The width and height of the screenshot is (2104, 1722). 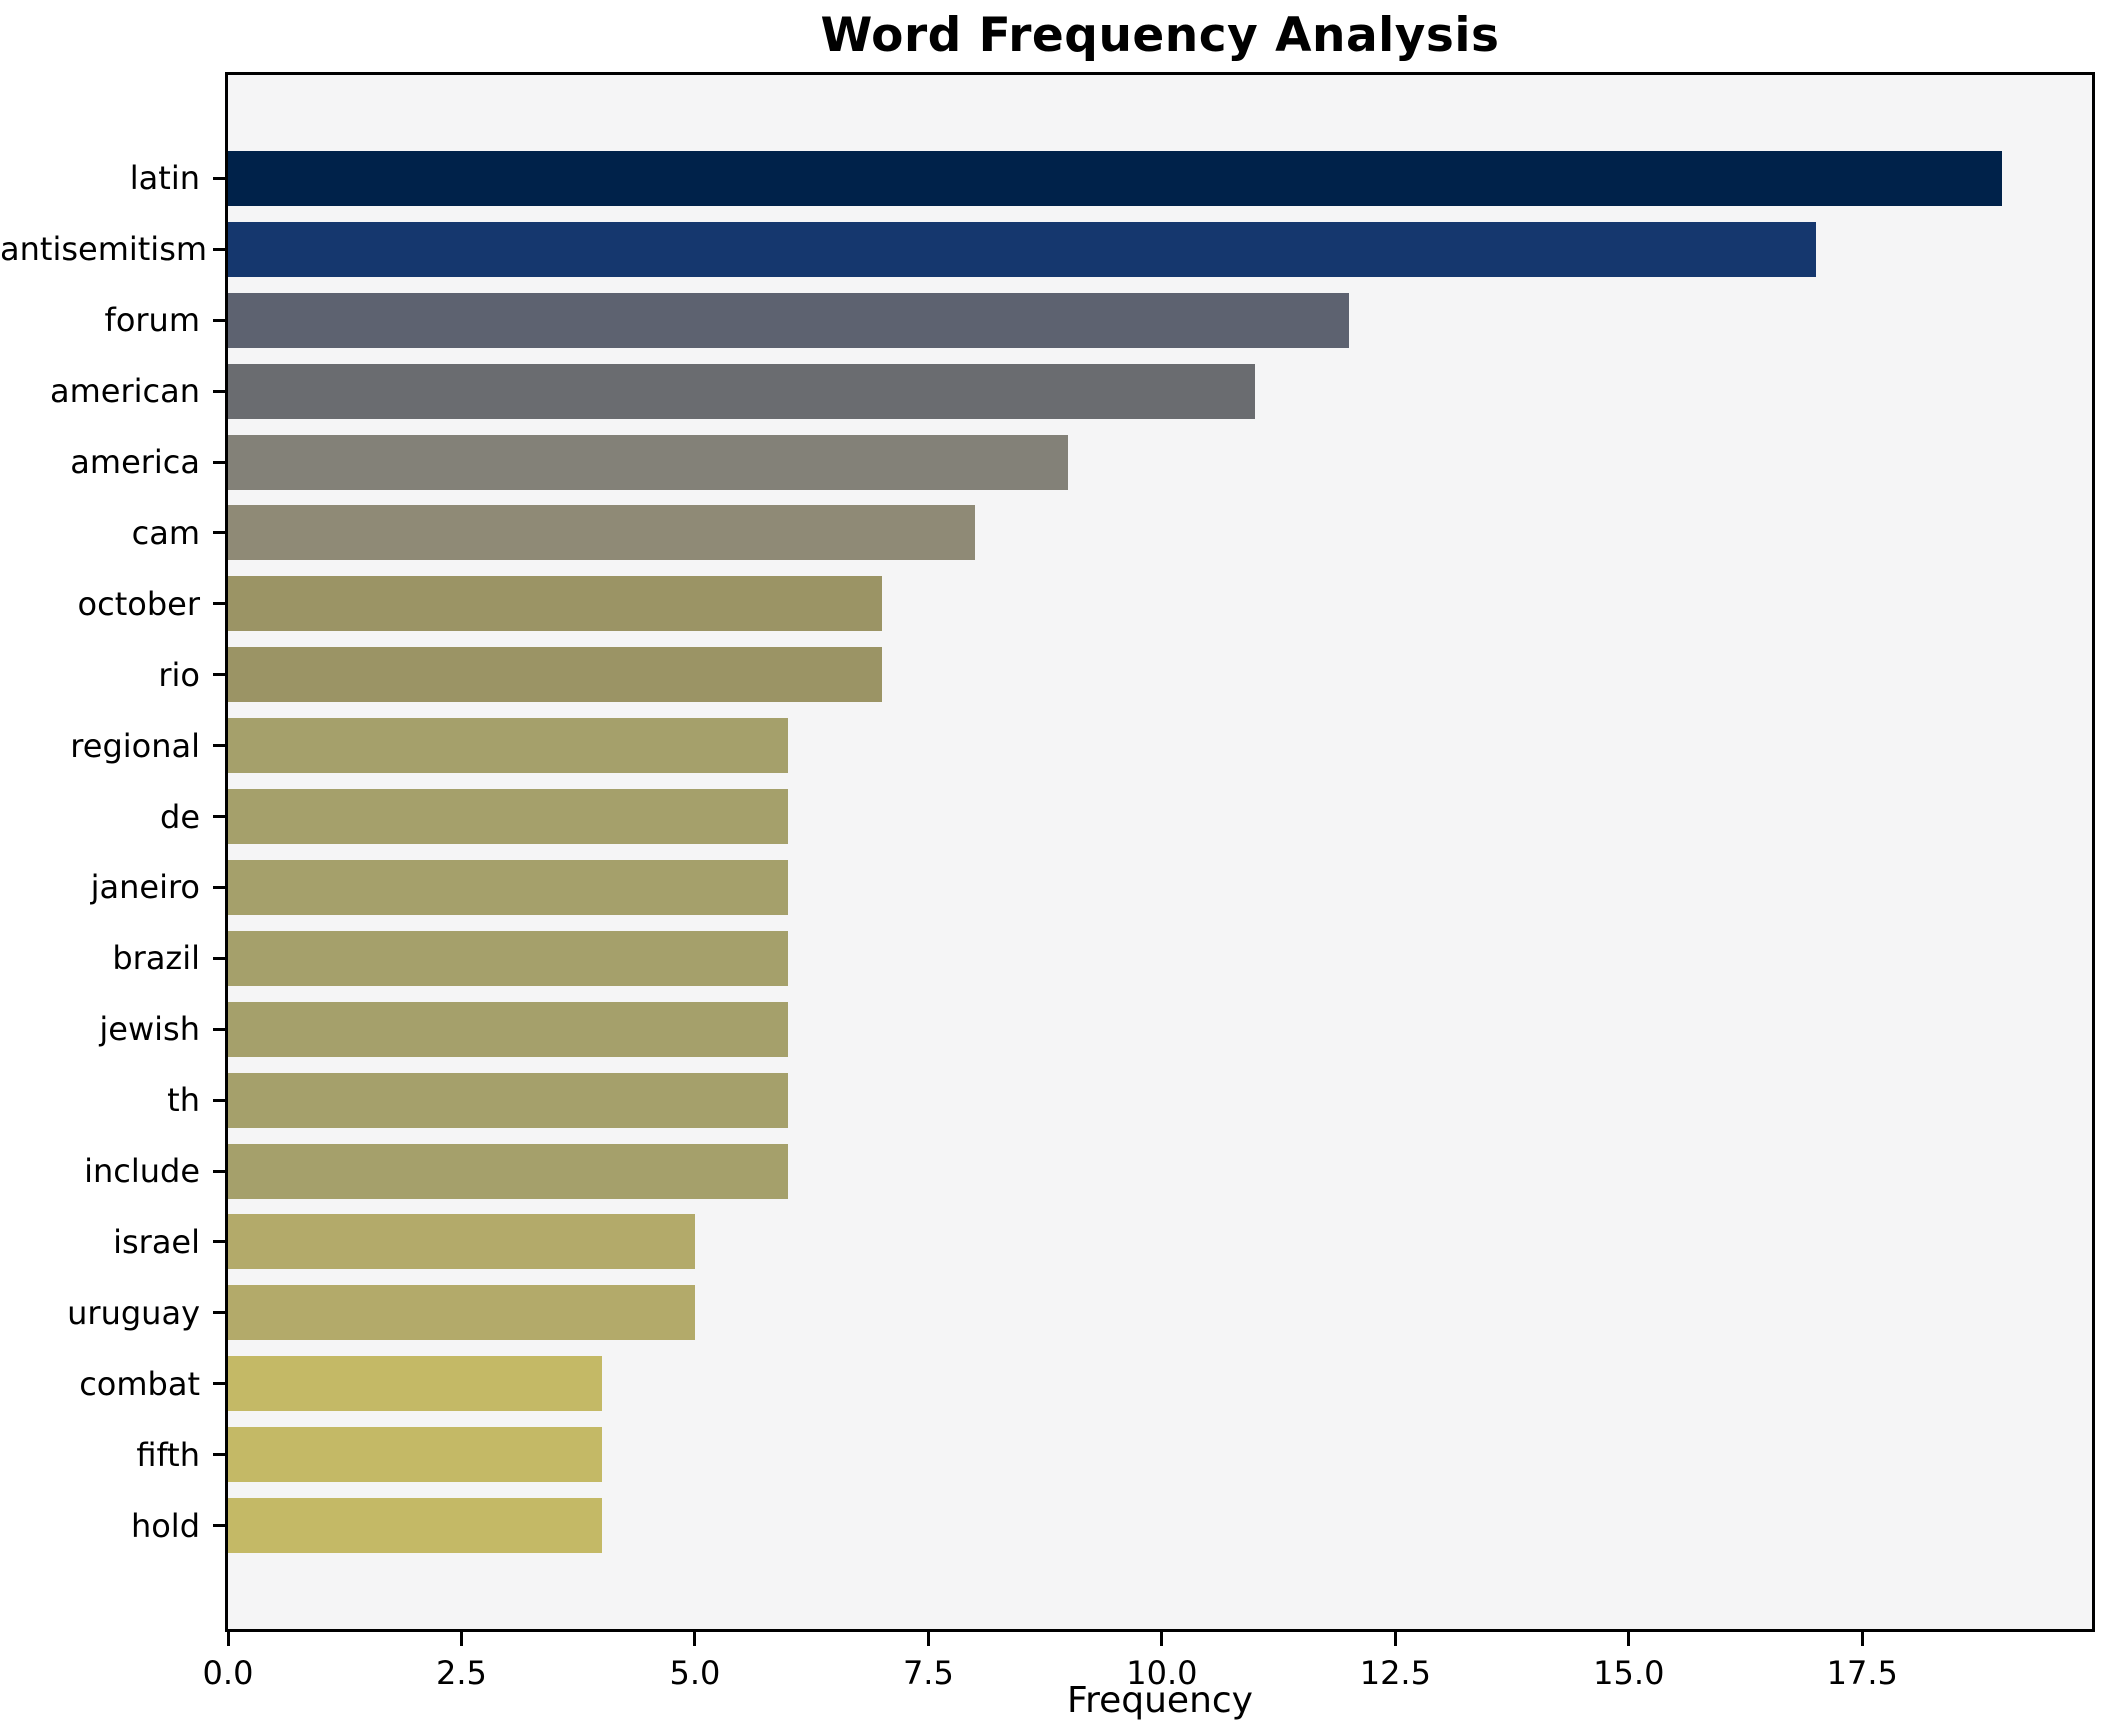 What do you see at coordinates (1395, 1673) in the screenshot?
I see `x-tick-label-12.5: 12.5` at bounding box center [1395, 1673].